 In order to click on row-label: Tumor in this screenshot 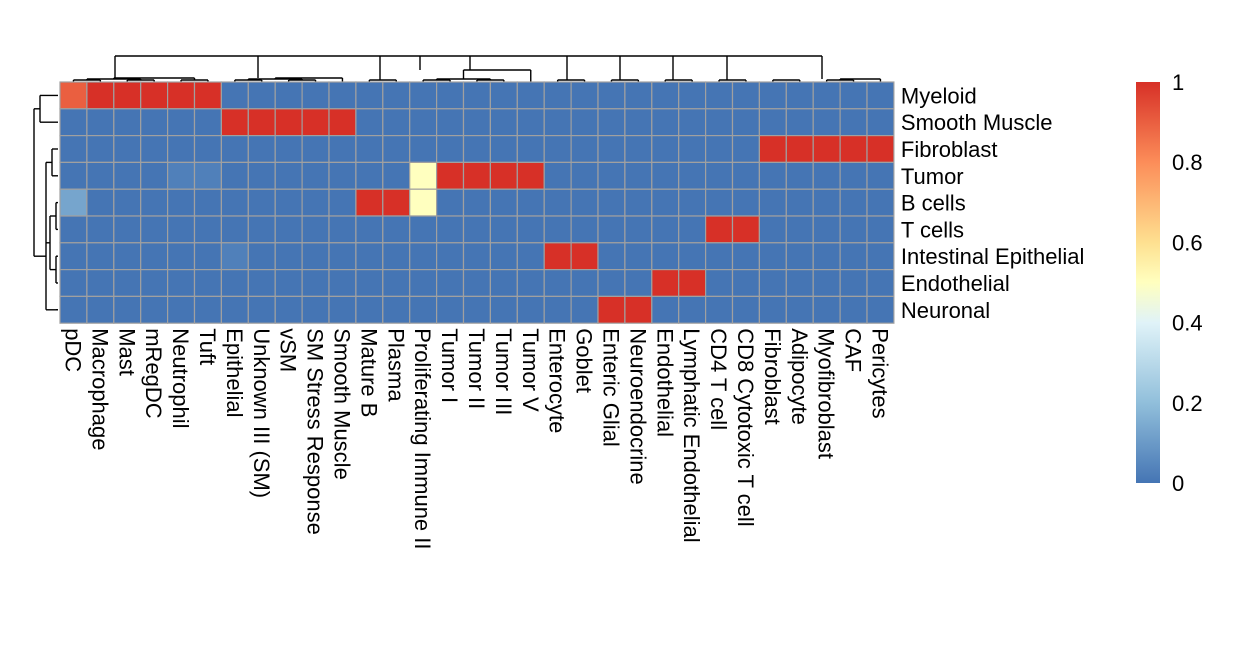, I will do `click(932, 176)`.